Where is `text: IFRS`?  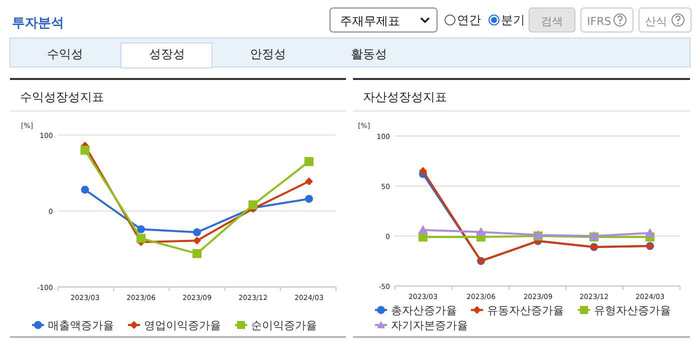 text: IFRS is located at coordinates (599, 21).